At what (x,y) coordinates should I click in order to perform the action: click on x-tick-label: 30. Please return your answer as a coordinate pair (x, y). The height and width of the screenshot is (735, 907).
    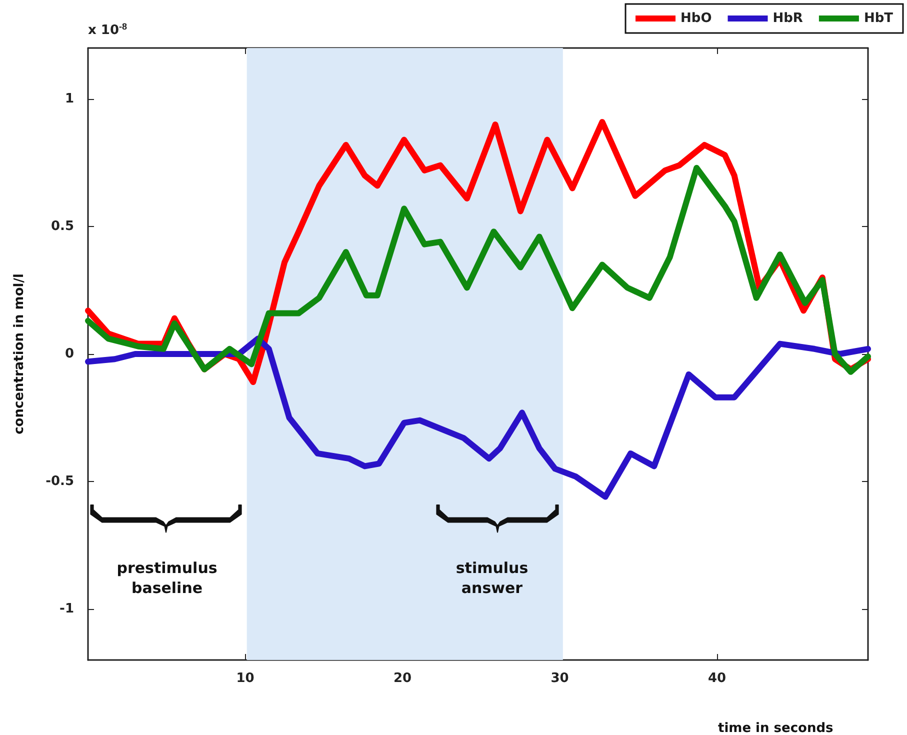
    Looking at the image, I should click on (559, 678).